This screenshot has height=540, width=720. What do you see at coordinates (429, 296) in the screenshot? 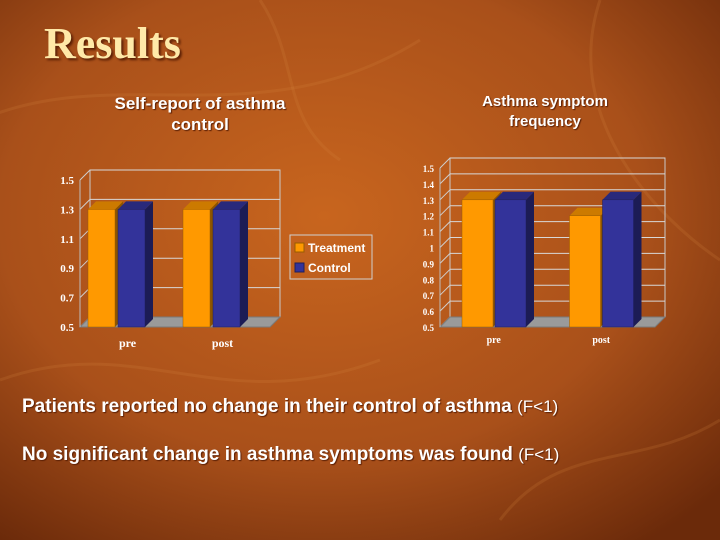
I see `symptom-y-tick-label: 0.7` at bounding box center [429, 296].